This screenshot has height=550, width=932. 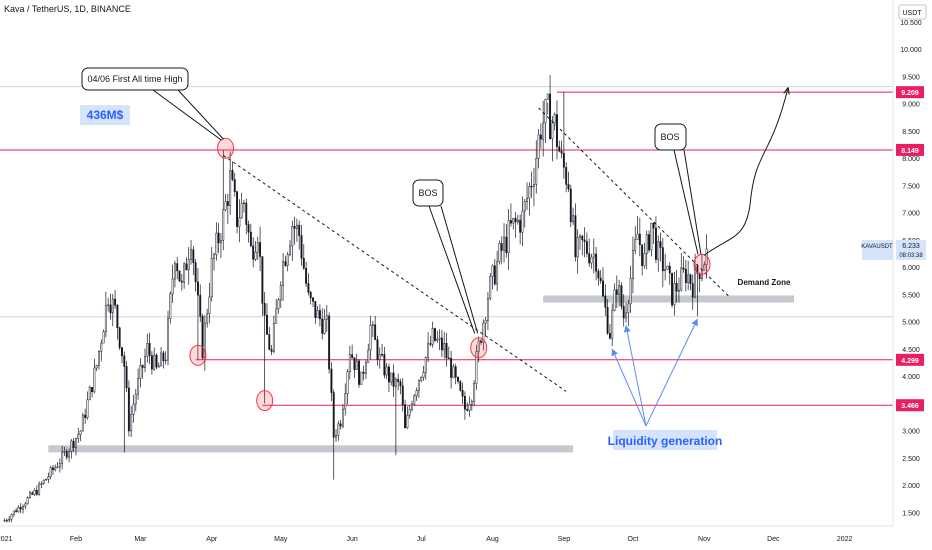 What do you see at coordinates (635, 375) in the screenshot?
I see `liquidity-arrow` at bounding box center [635, 375].